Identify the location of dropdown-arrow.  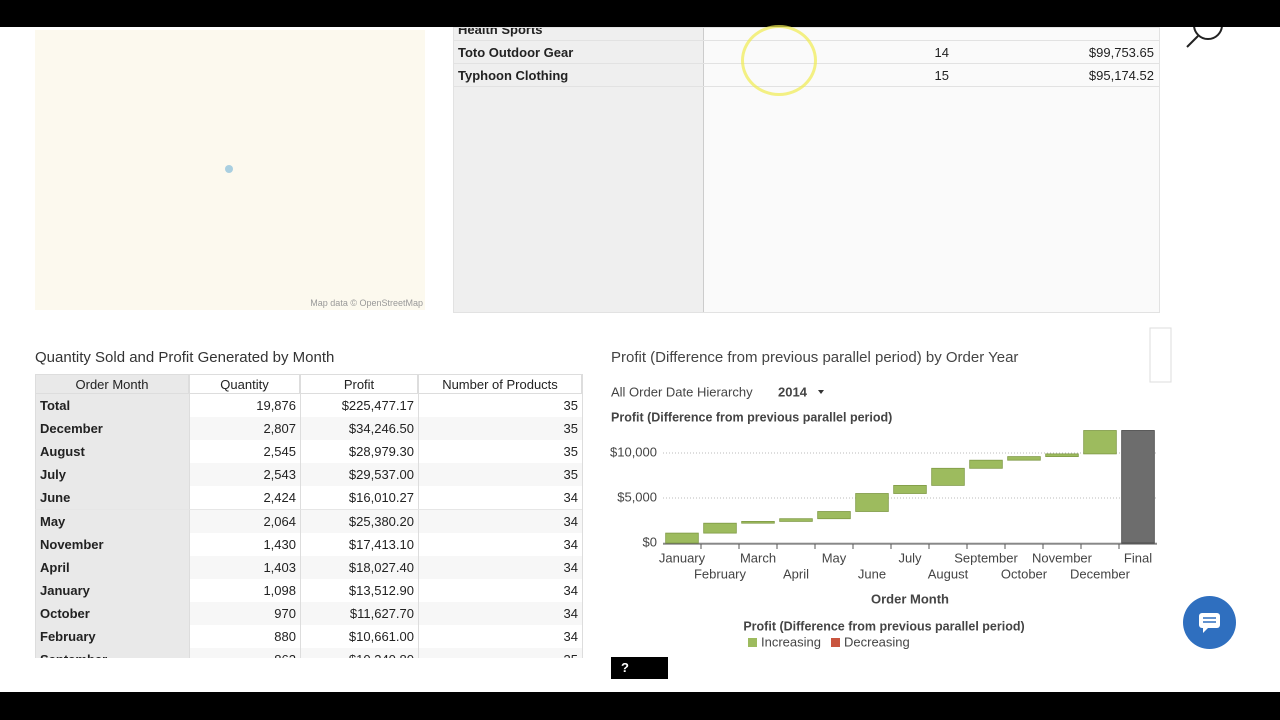
(821, 392).